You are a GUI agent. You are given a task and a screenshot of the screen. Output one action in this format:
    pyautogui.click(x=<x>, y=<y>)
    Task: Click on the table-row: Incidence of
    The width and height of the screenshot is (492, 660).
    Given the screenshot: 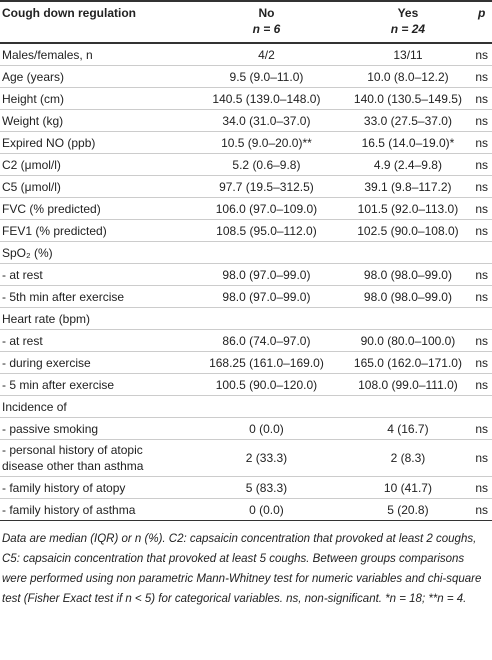 What is the action you would take?
    pyautogui.click(x=246, y=406)
    